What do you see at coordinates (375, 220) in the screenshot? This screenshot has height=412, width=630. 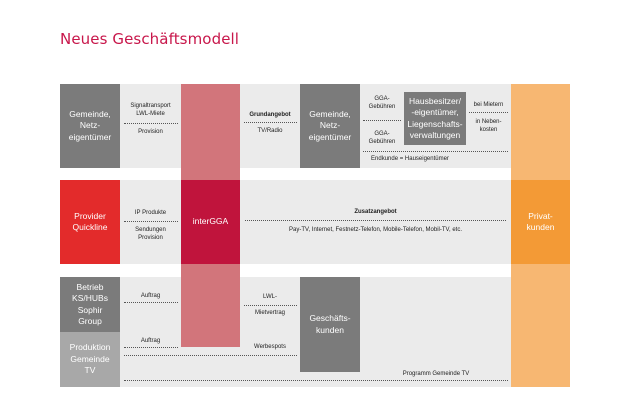 I see `zusatzangebot-divider` at bounding box center [375, 220].